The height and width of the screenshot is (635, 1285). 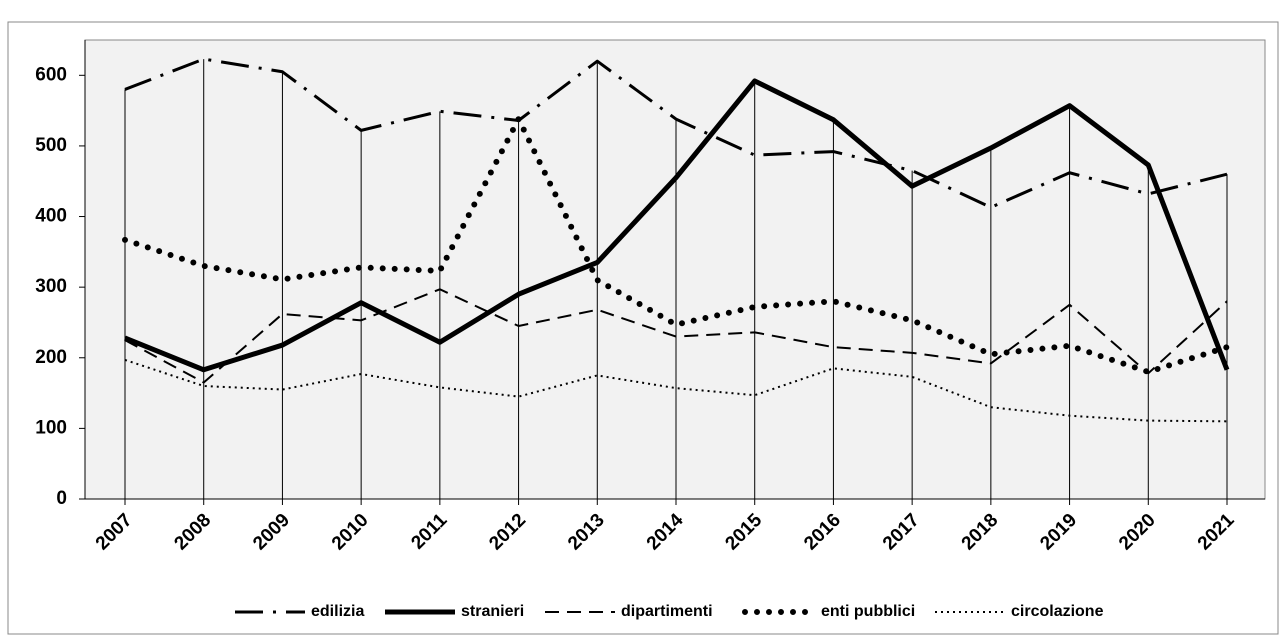 What do you see at coordinates (51, 286) in the screenshot?
I see `y-tick-label: 300` at bounding box center [51, 286].